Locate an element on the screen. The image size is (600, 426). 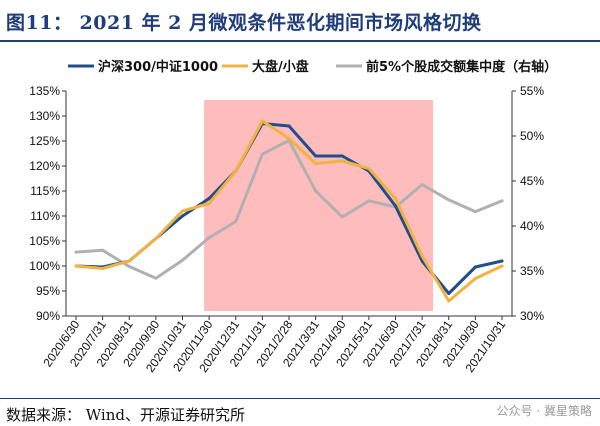
y-right-tick-label: 30% is located at coordinates (532, 316).